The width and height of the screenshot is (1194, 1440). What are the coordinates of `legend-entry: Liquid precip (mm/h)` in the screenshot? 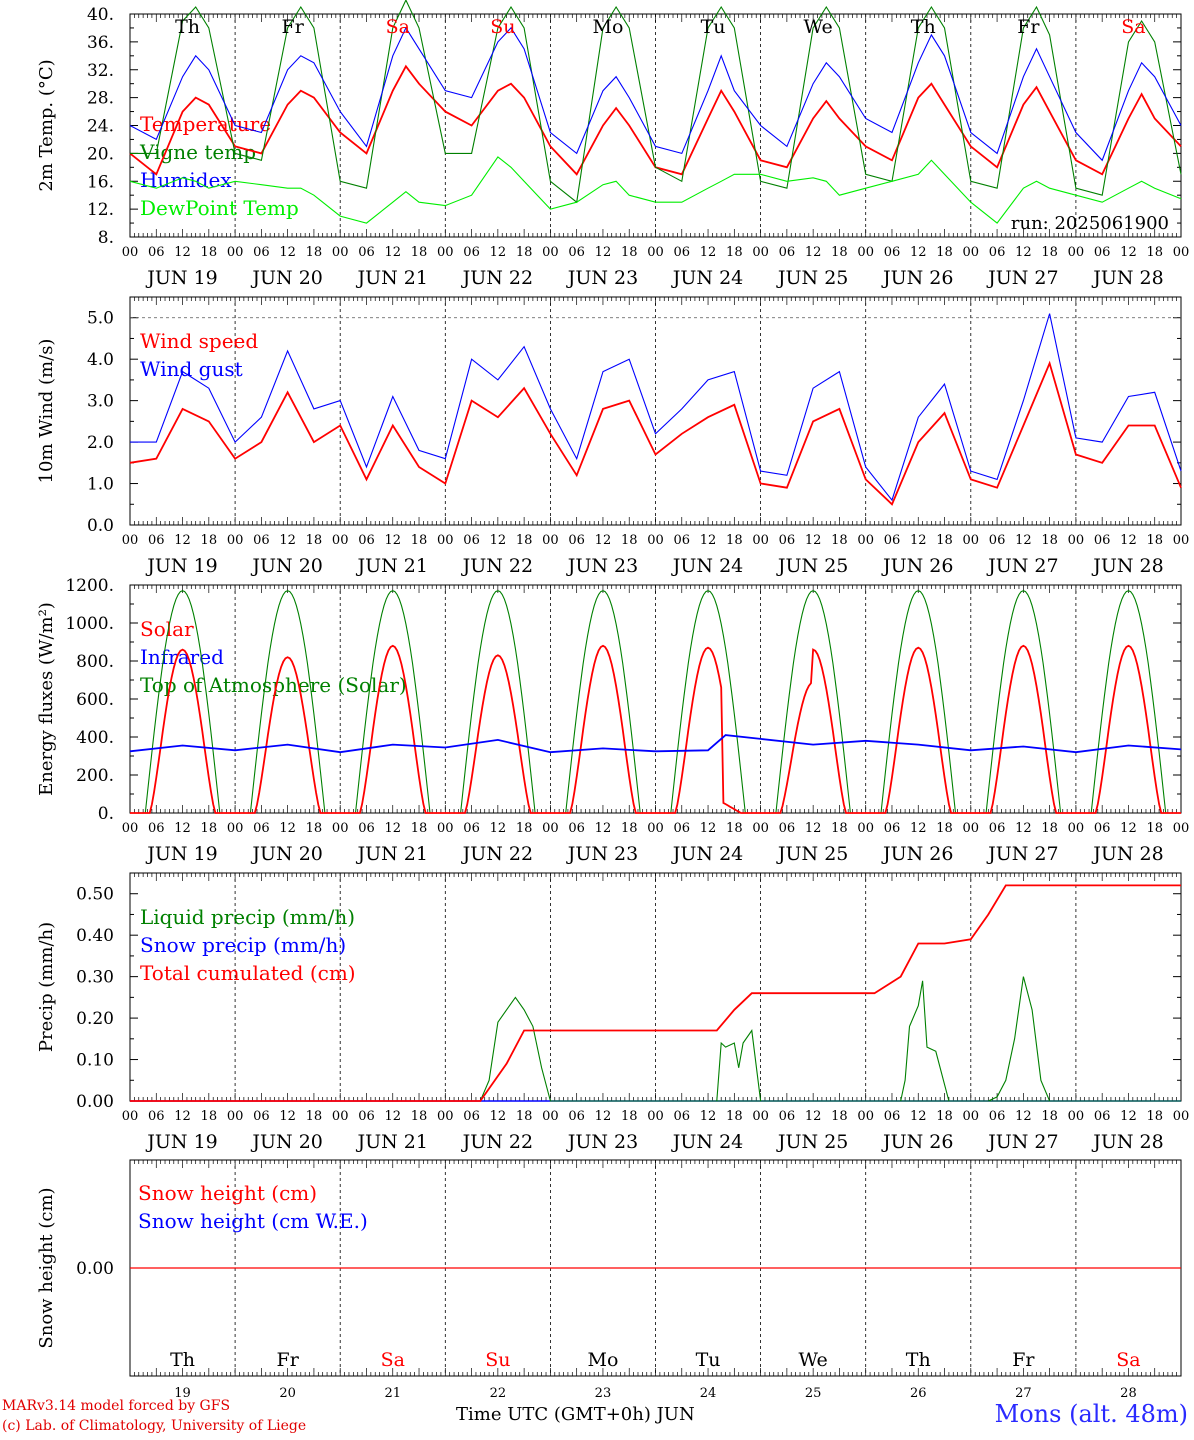 It's located at (247, 917).